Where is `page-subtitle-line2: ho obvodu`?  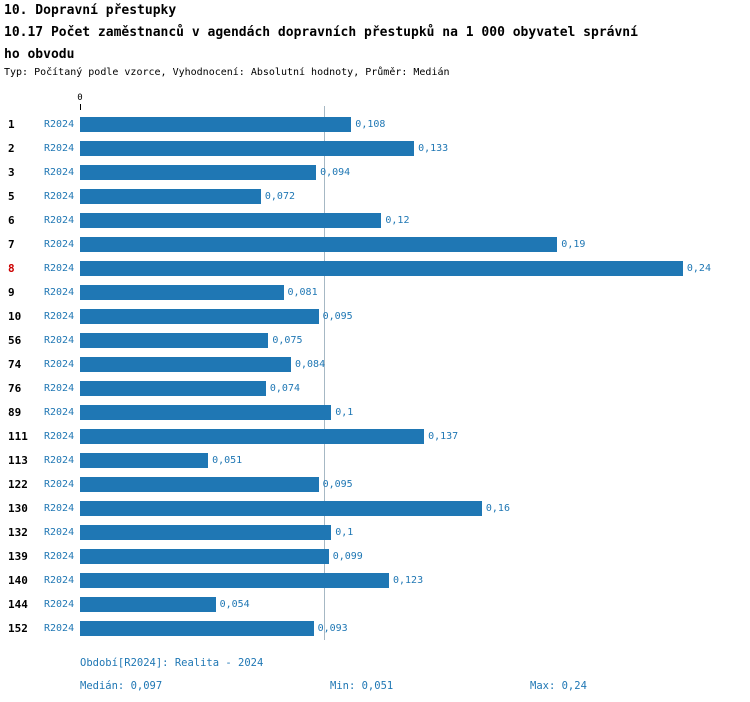 page-subtitle-line2: ho obvodu is located at coordinates (39, 54).